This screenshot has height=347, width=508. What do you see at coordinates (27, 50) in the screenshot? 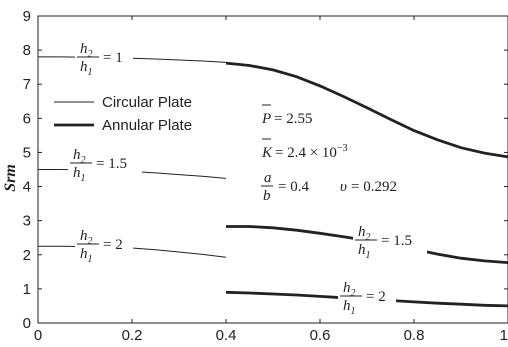
I see `y-tick-label: 8` at bounding box center [27, 50].